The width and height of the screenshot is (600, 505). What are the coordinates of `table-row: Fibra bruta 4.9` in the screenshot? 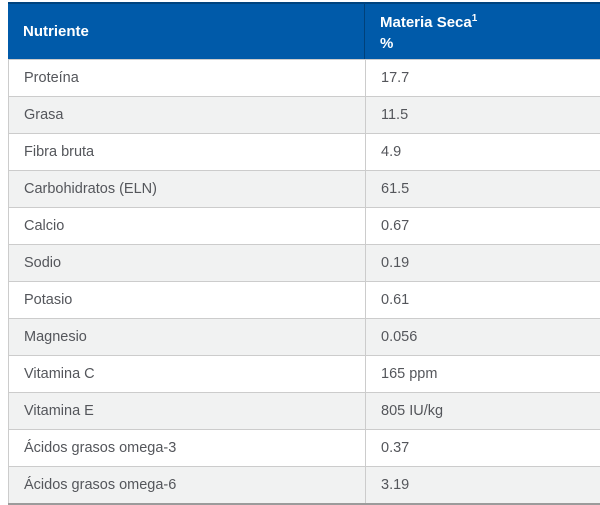 It's located at (304, 151).